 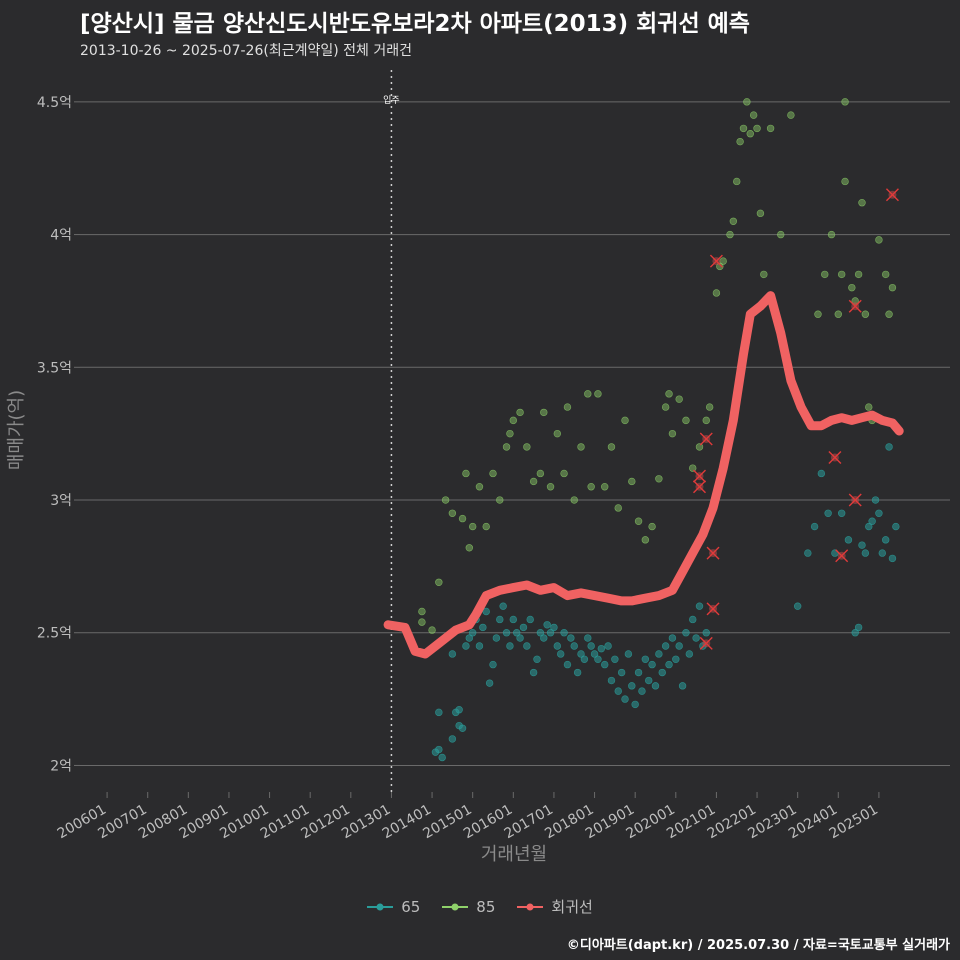 I want to click on legend-label-65: 65, so click(x=411, y=906).